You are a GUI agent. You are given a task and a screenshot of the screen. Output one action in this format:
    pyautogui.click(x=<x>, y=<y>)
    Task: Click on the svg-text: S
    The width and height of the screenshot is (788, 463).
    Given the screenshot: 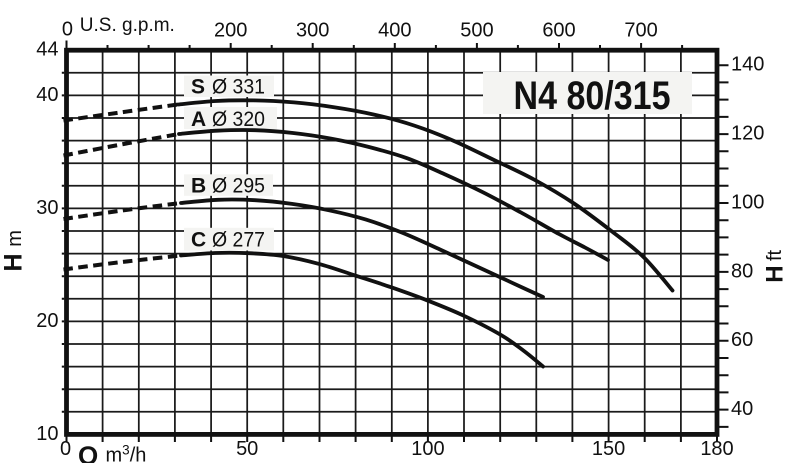 What is the action you would take?
    pyautogui.click(x=198, y=87)
    